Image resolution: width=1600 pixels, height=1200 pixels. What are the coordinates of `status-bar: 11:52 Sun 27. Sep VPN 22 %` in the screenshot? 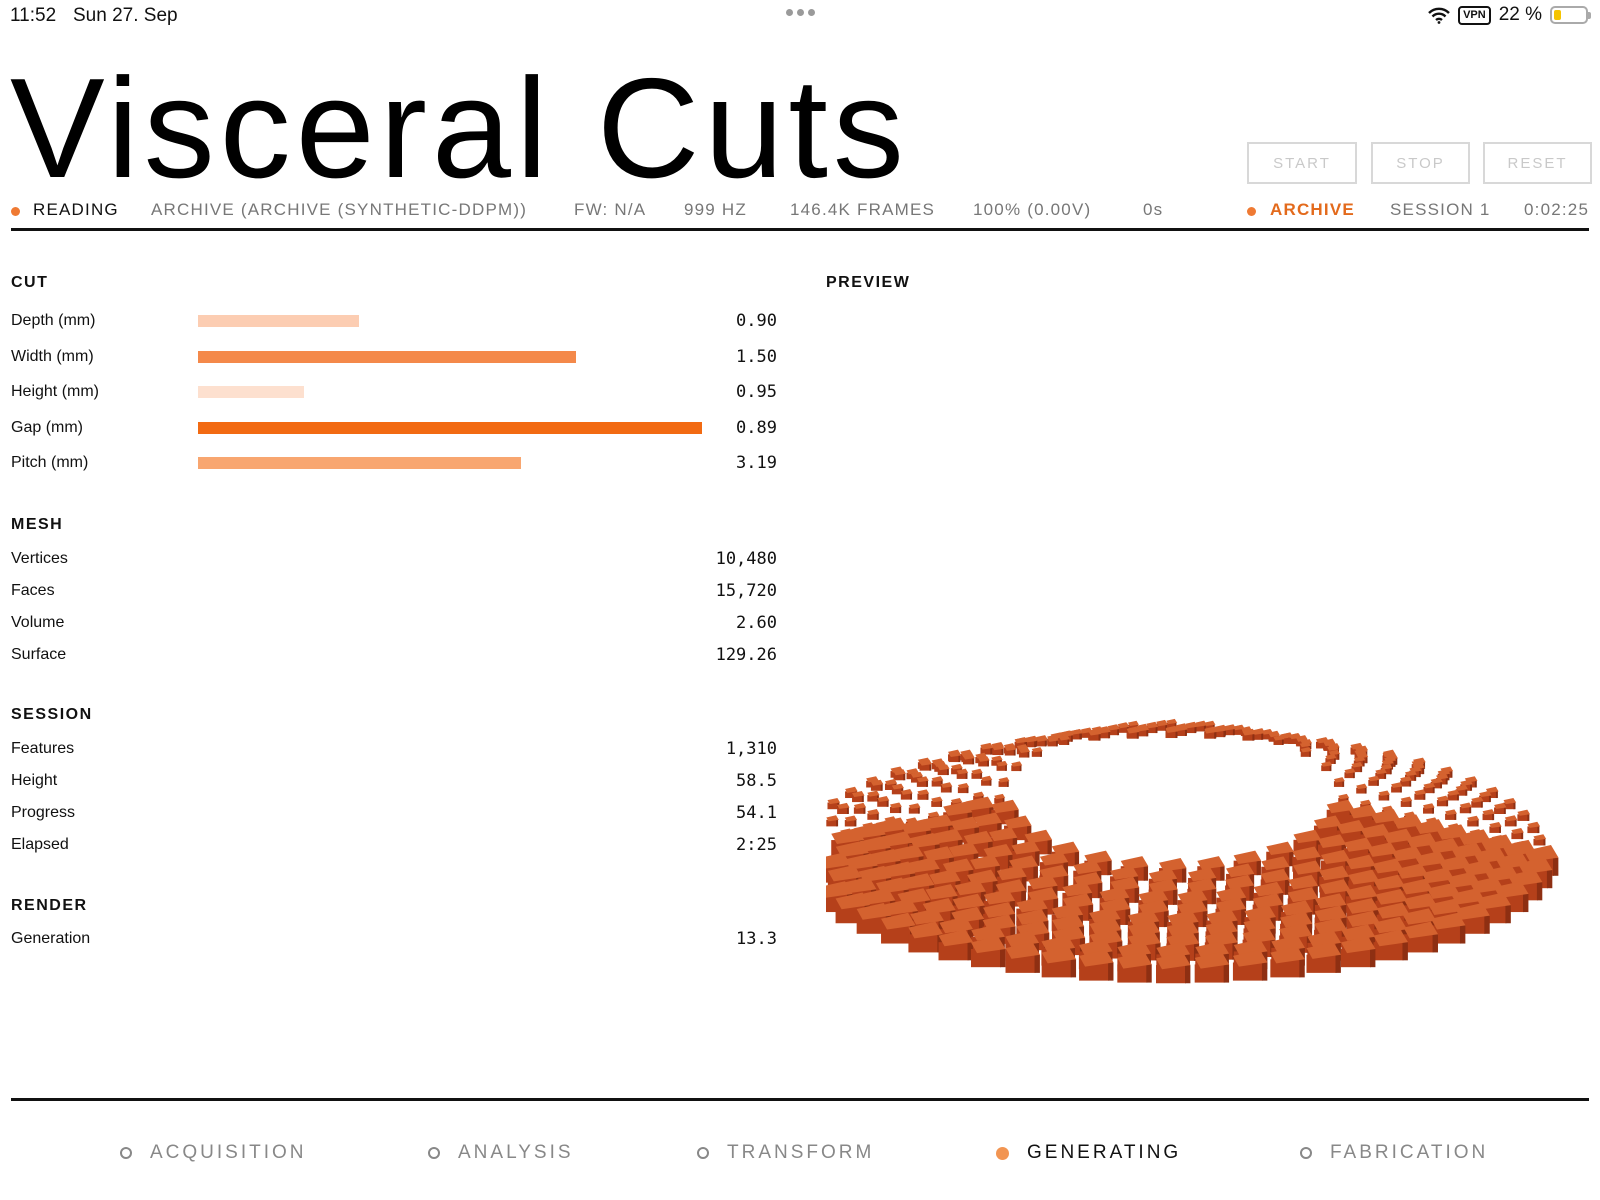 It's located at (800, 16).